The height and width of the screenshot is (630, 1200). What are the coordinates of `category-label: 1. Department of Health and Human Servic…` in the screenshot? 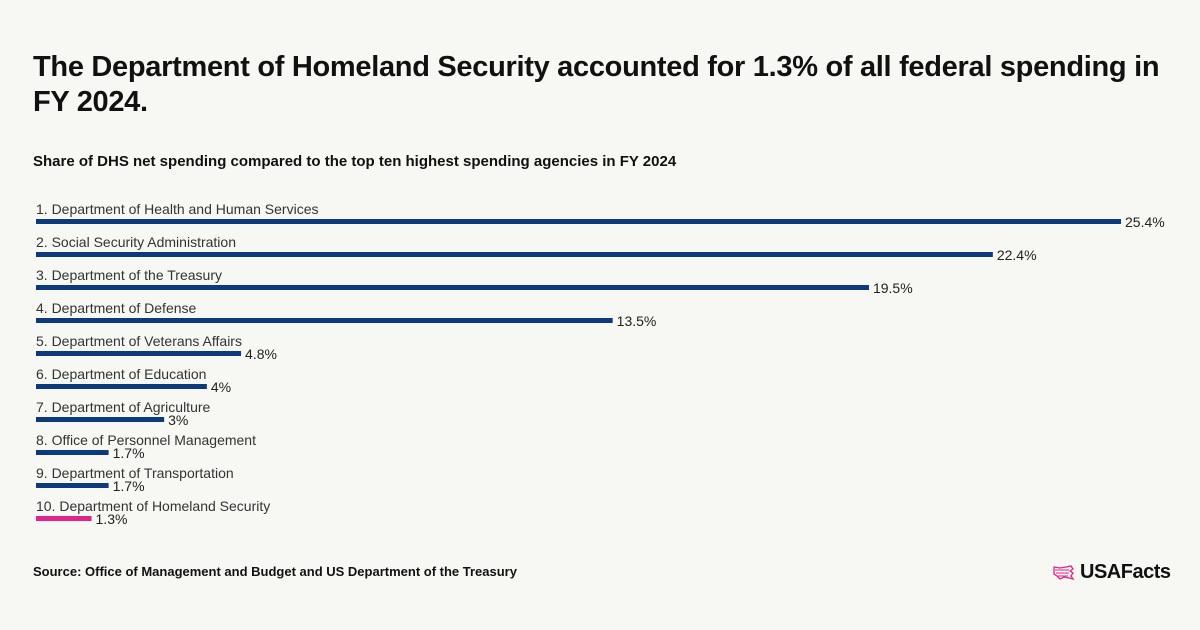 It's located at (177, 209).